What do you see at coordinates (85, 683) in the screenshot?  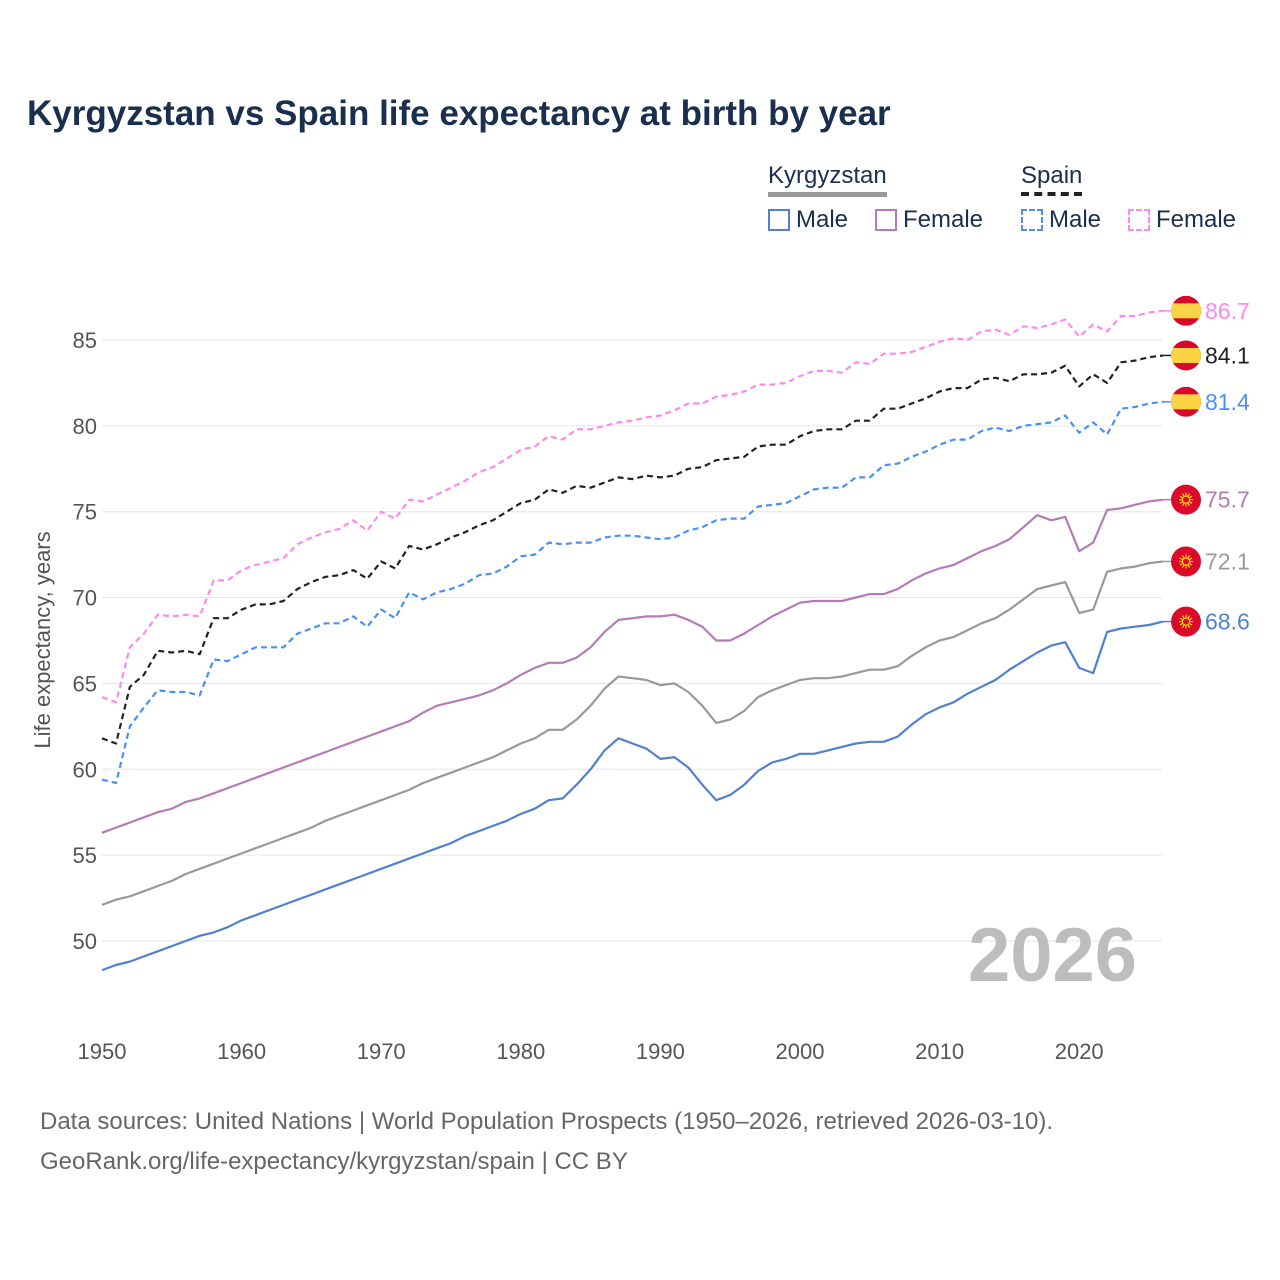 I see `y-tick-label: 65` at bounding box center [85, 683].